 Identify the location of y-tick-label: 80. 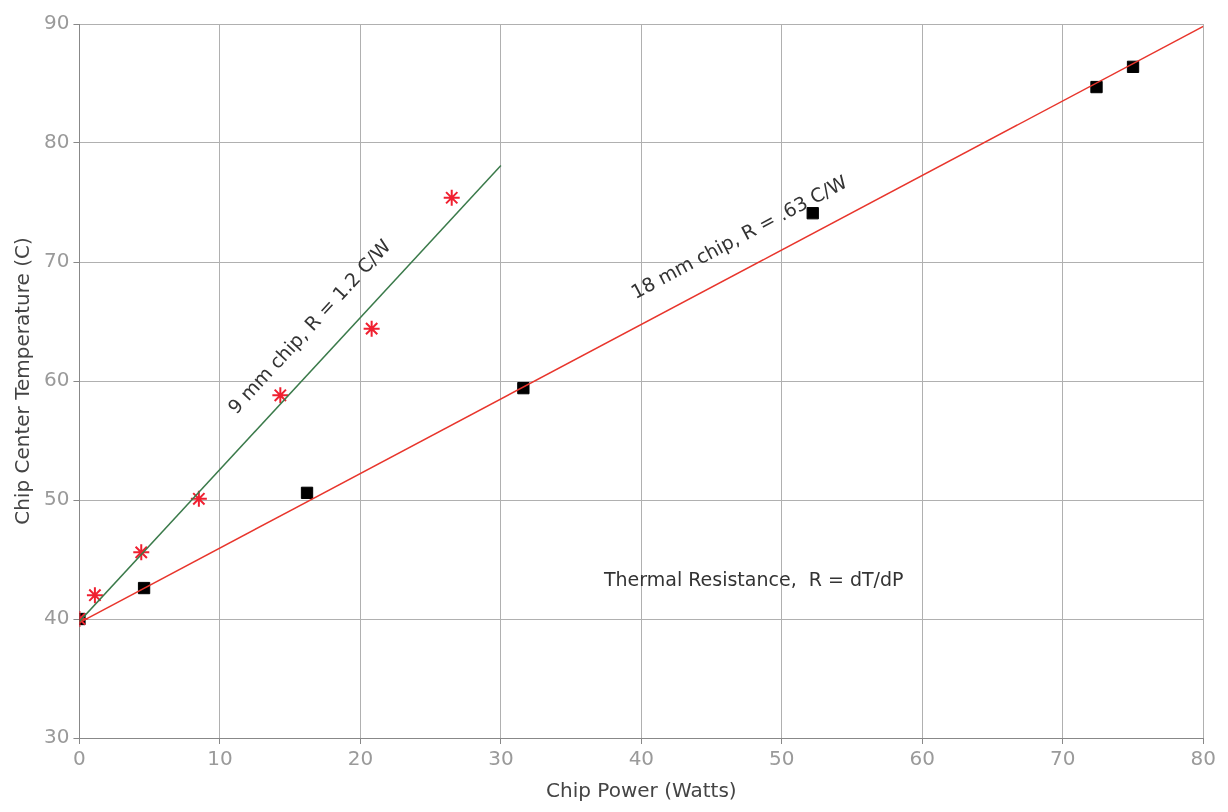
(57, 141).